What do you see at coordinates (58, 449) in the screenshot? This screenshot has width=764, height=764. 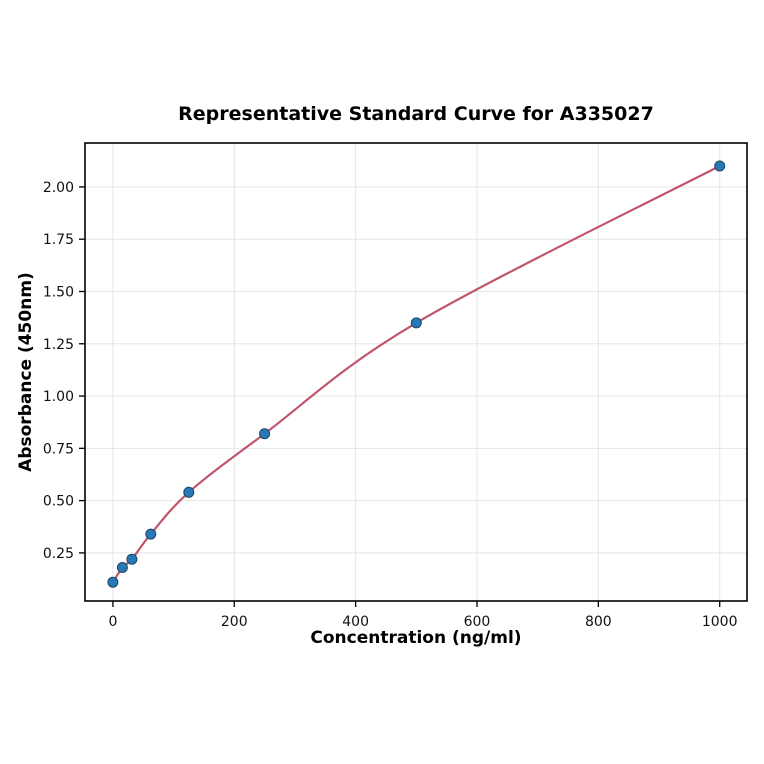 I see `y-tick-label: 0.75` at bounding box center [58, 449].